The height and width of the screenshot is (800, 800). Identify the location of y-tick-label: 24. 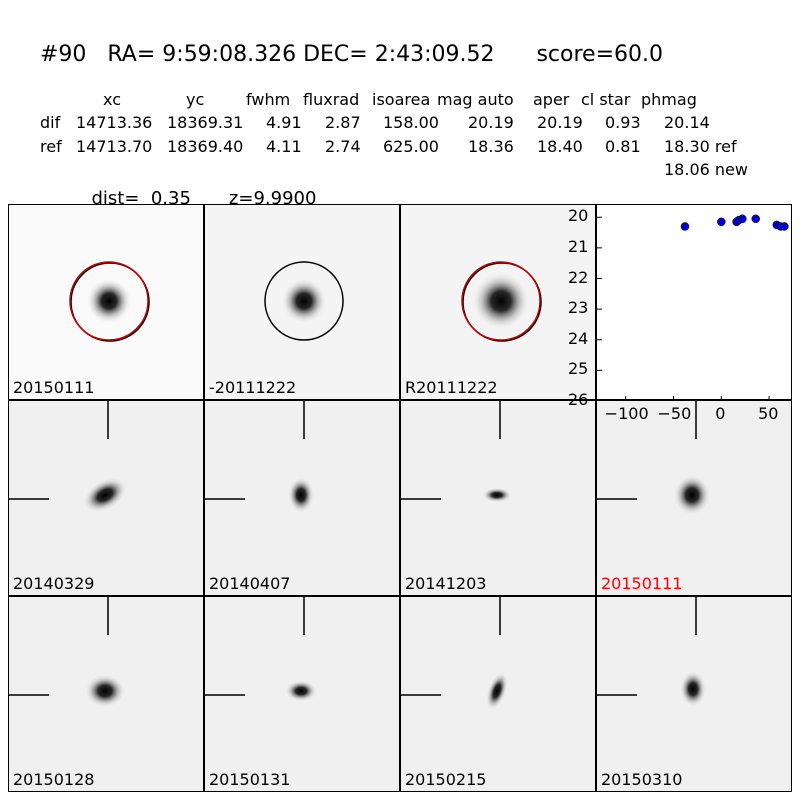
(578, 338).